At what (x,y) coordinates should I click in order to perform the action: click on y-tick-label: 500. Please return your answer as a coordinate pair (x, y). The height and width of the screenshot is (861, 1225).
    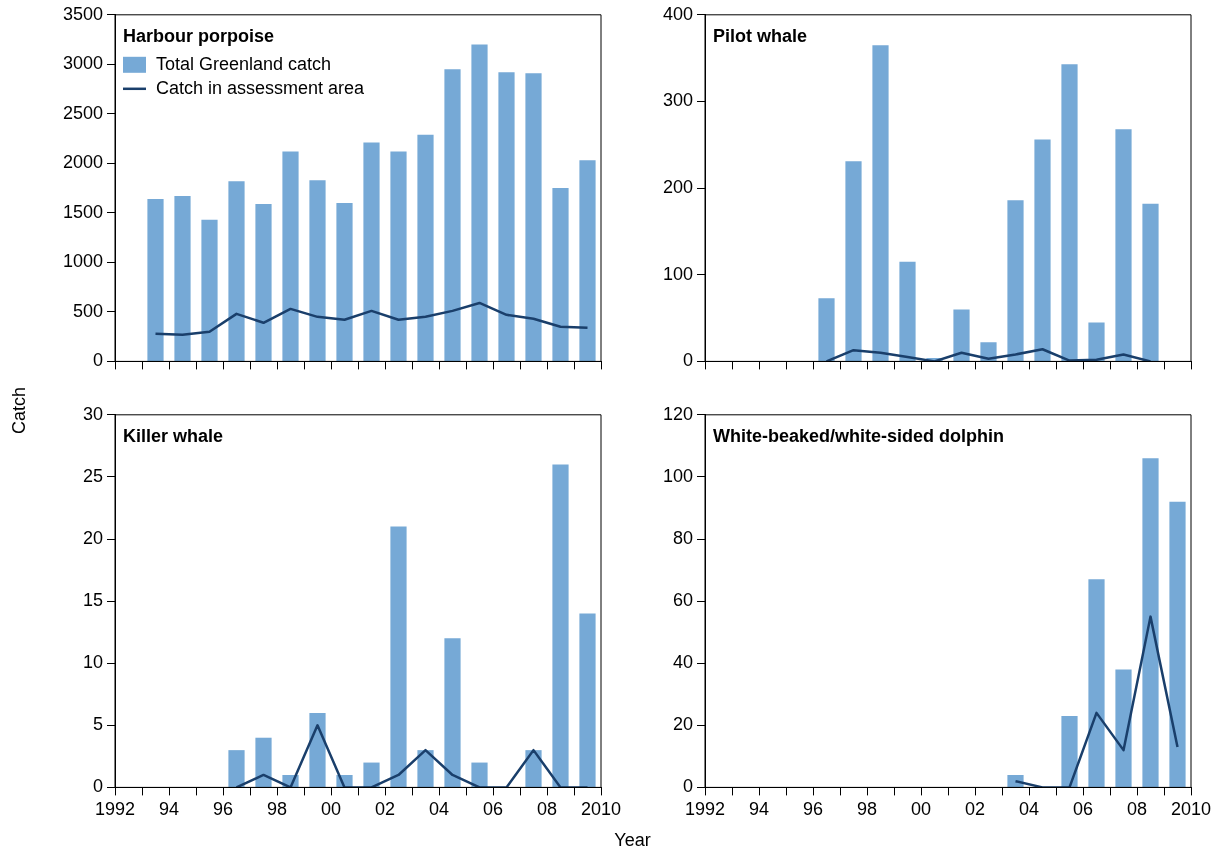
    Looking at the image, I should click on (87, 310).